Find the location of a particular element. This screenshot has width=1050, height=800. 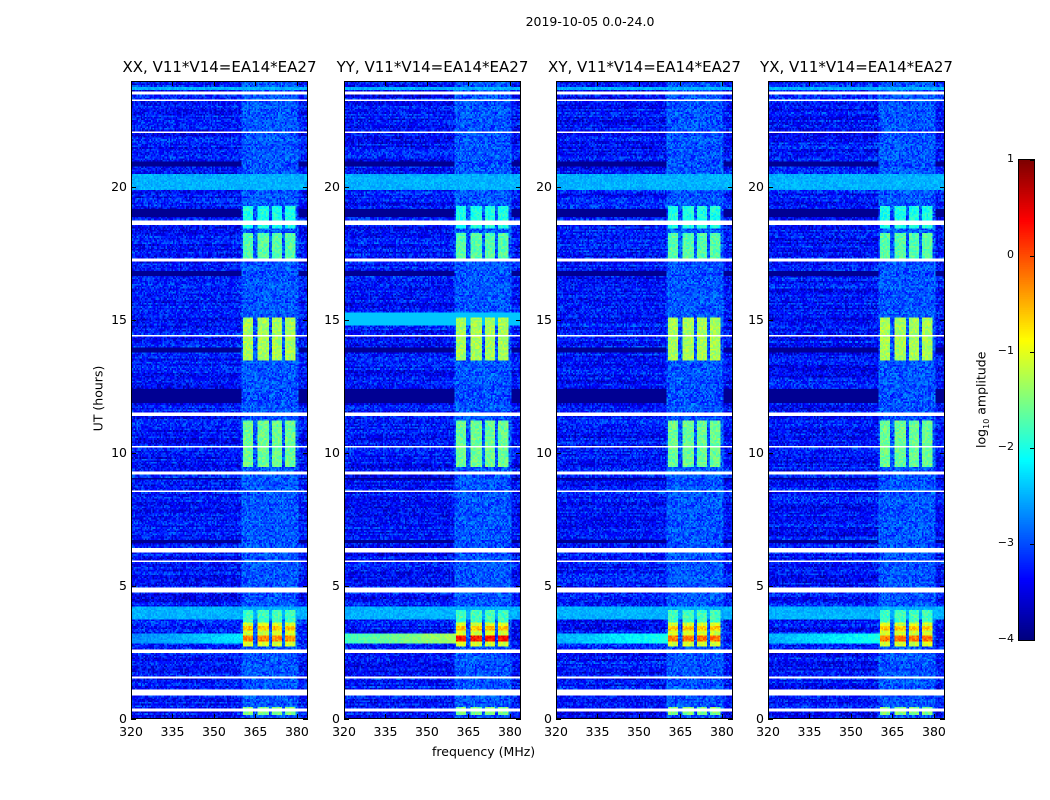

colorbar-tick-label: −3 is located at coordinates (1005, 542).